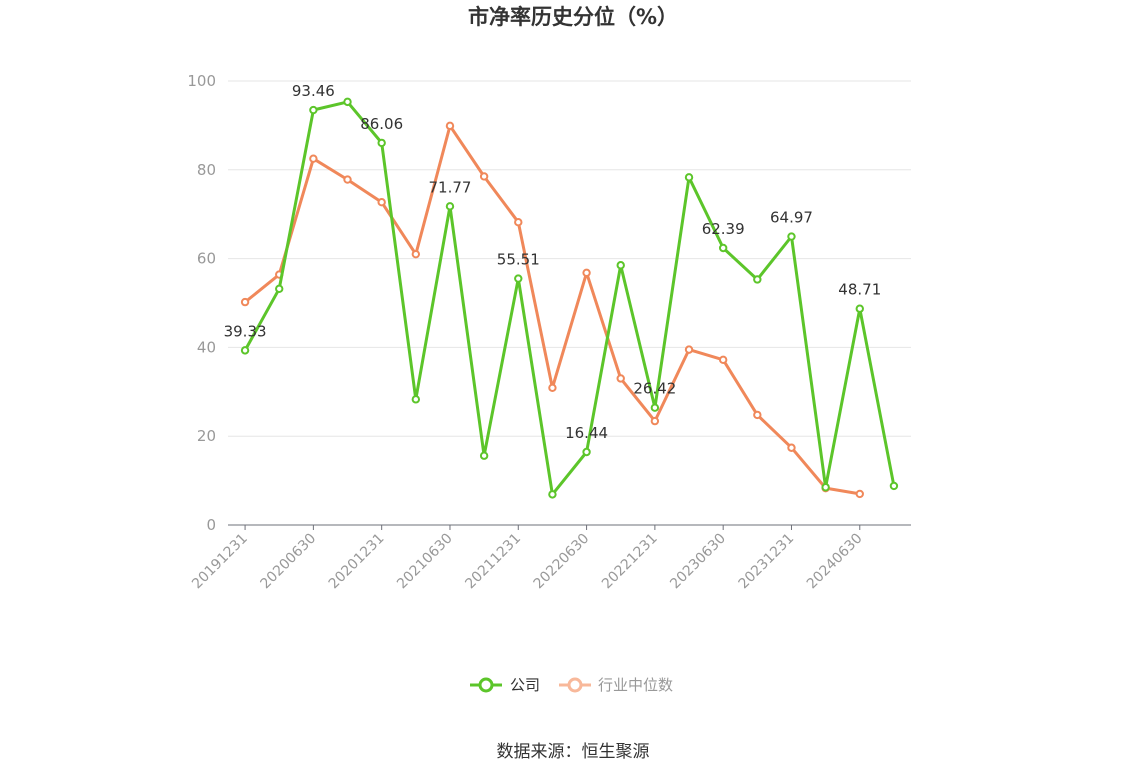 This screenshot has height=776, width=1147. What do you see at coordinates (575, 685) in the screenshot?
I see `legend-marker-industry` at bounding box center [575, 685].